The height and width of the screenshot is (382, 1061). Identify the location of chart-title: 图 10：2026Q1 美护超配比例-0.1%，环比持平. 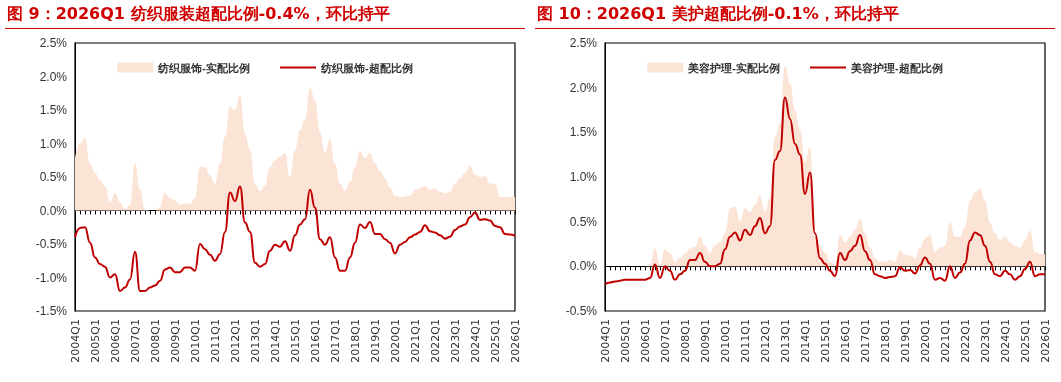
(795, 14).